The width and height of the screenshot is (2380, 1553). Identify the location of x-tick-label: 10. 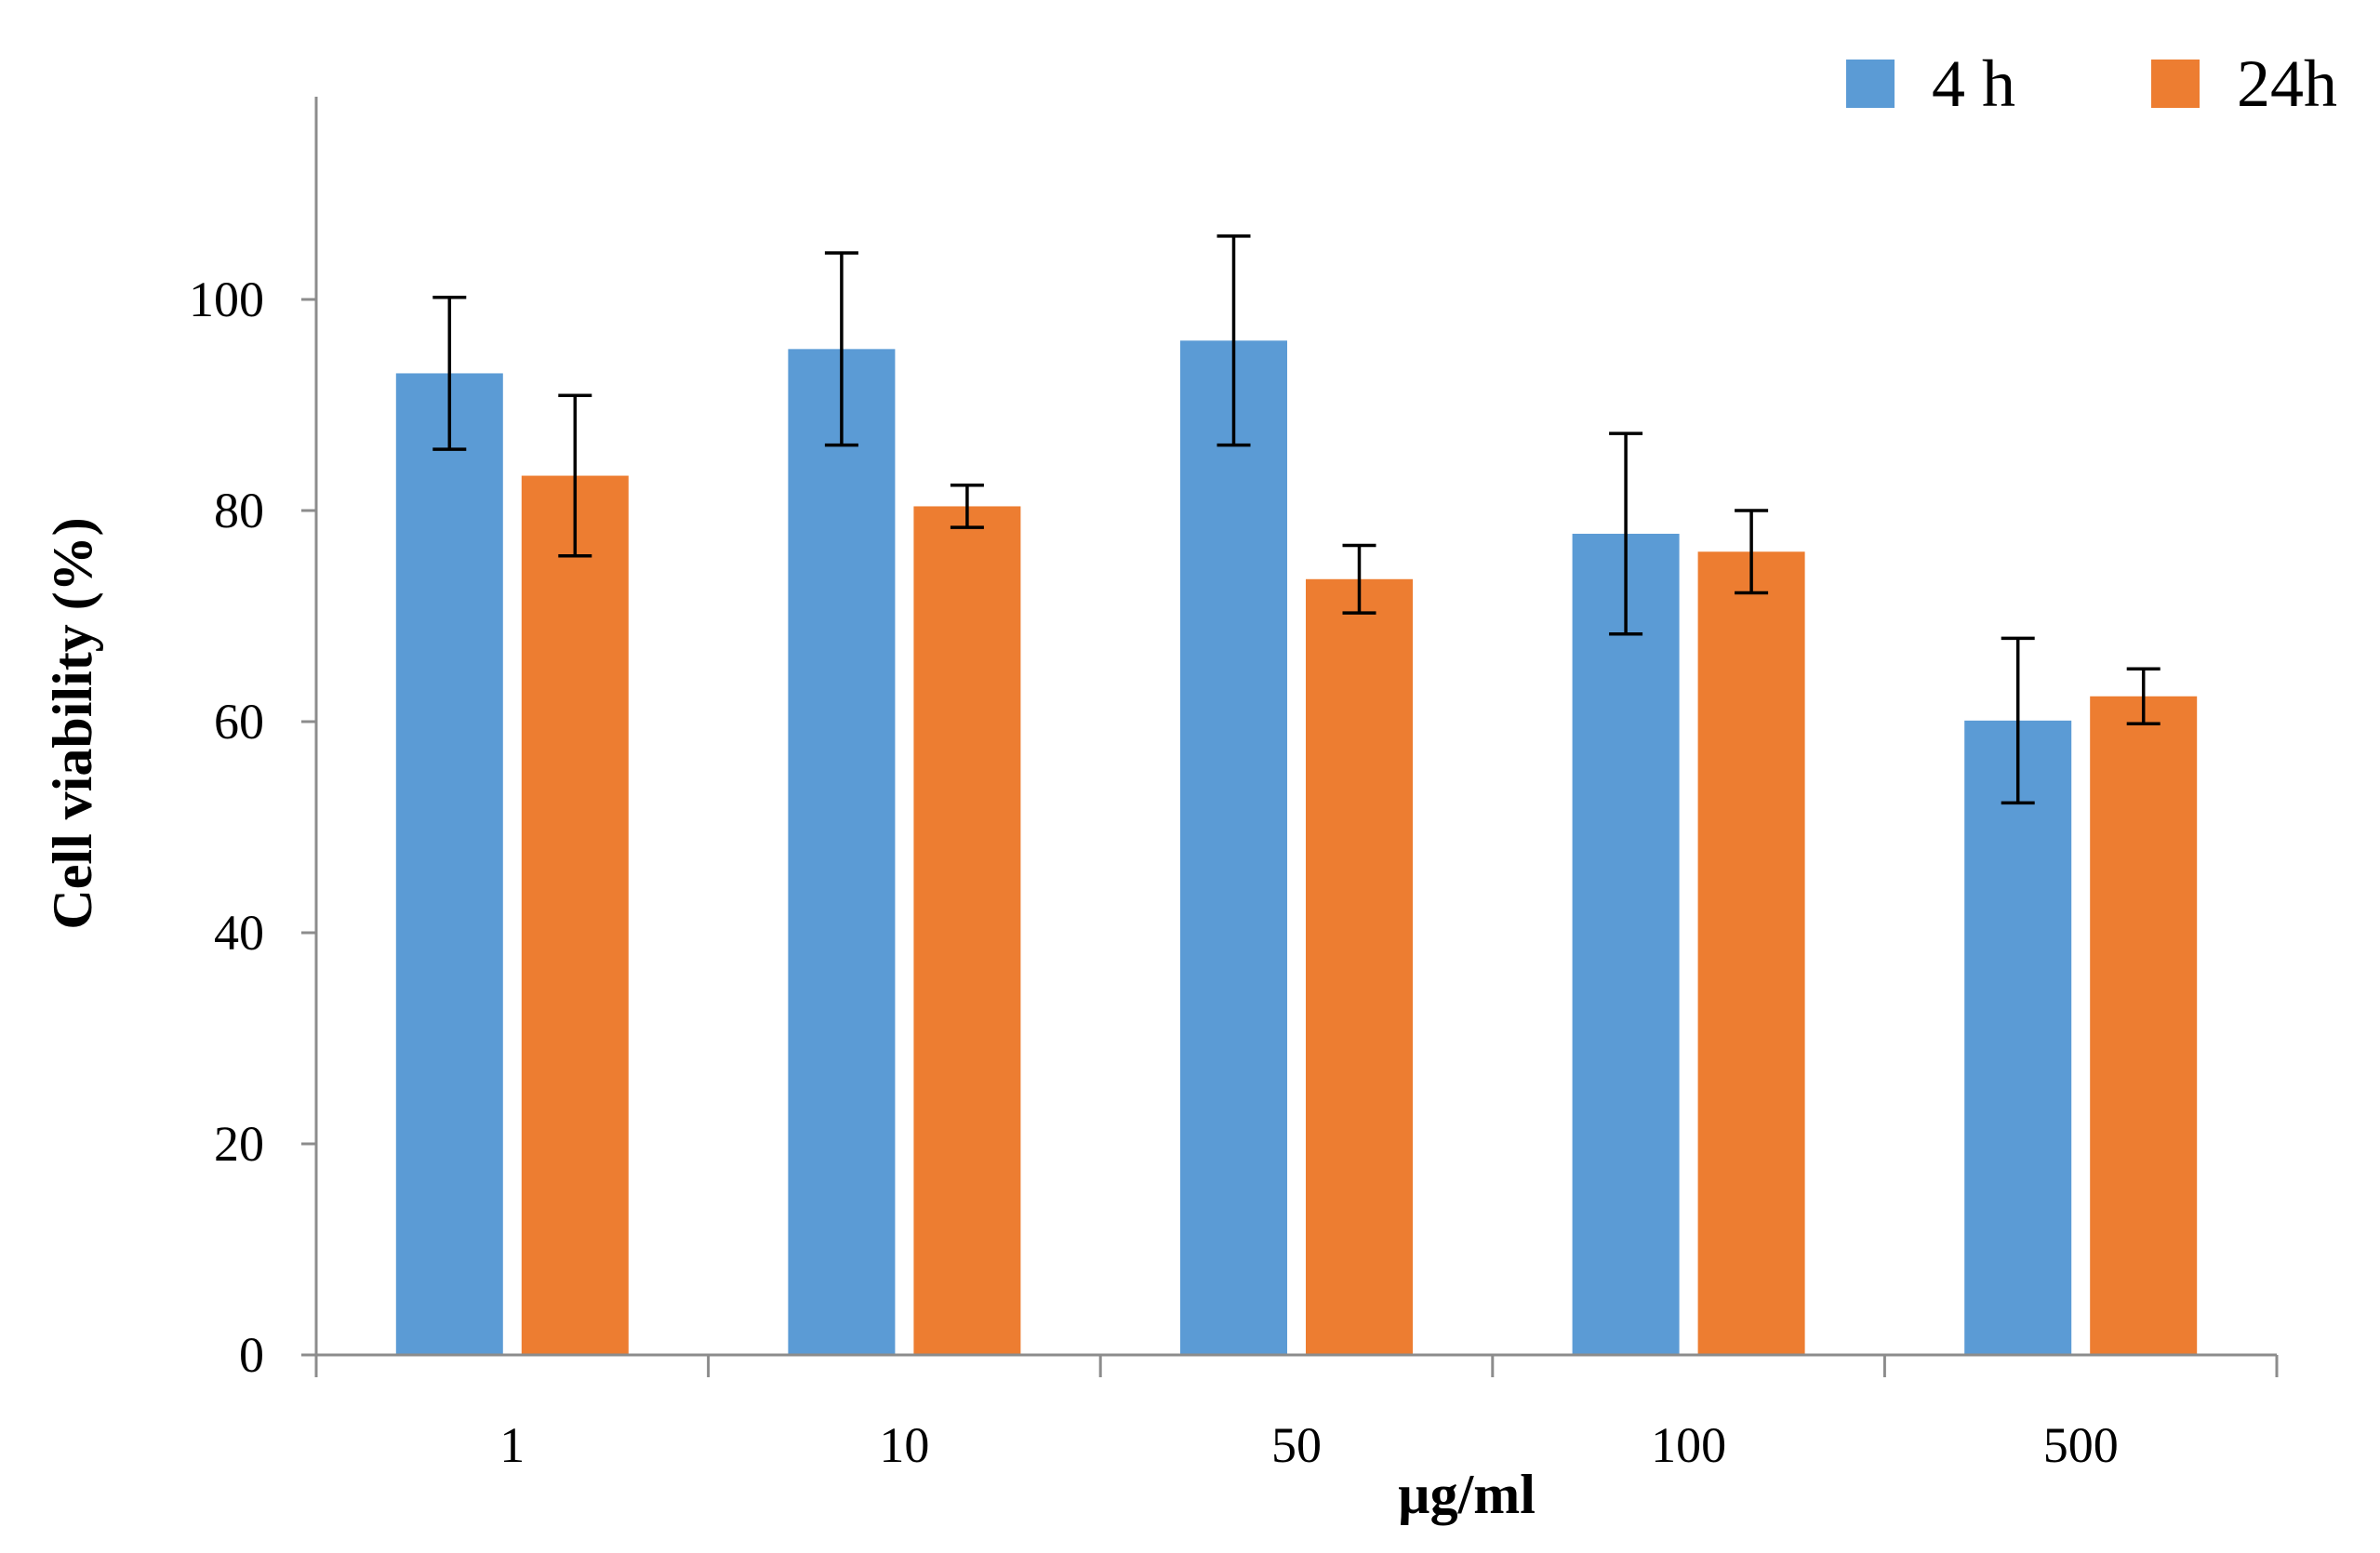
(904, 1445).